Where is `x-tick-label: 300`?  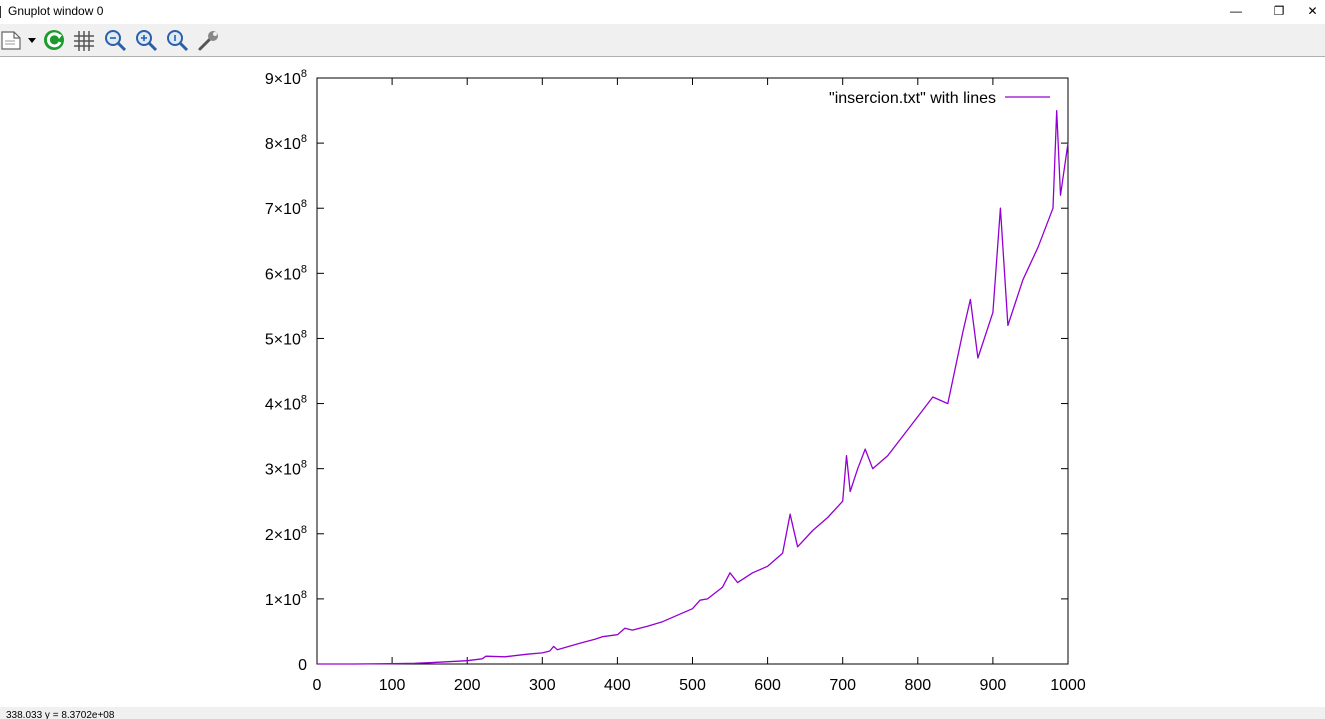
x-tick-label: 300 is located at coordinates (542, 685).